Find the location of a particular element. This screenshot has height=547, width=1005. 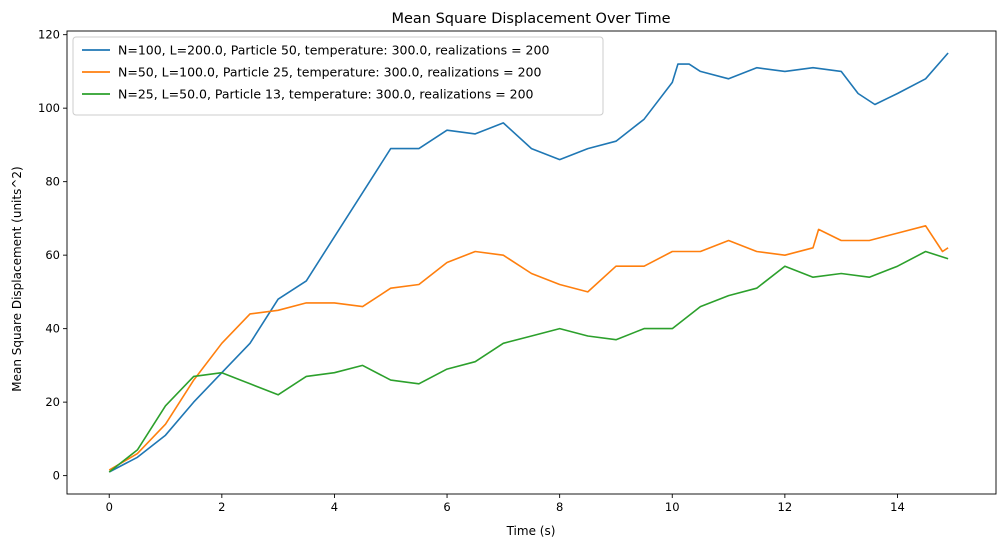

x-tick-label: 4 is located at coordinates (334, 507).